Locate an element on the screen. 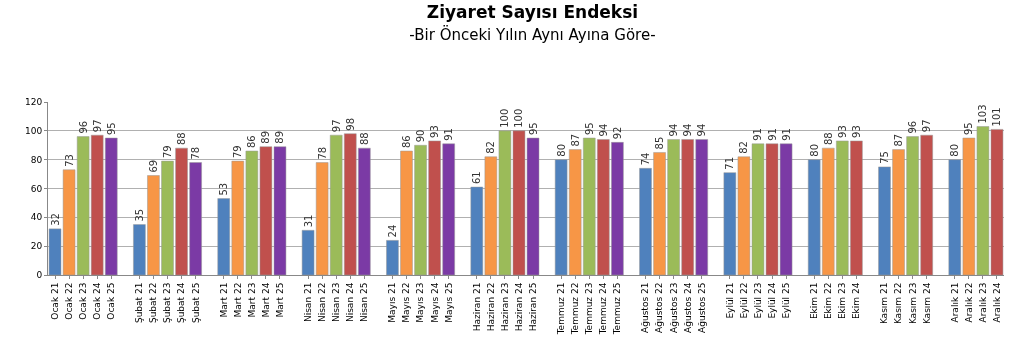  x-tick-label: Nisan 21 is located at coordinates (308, 302).